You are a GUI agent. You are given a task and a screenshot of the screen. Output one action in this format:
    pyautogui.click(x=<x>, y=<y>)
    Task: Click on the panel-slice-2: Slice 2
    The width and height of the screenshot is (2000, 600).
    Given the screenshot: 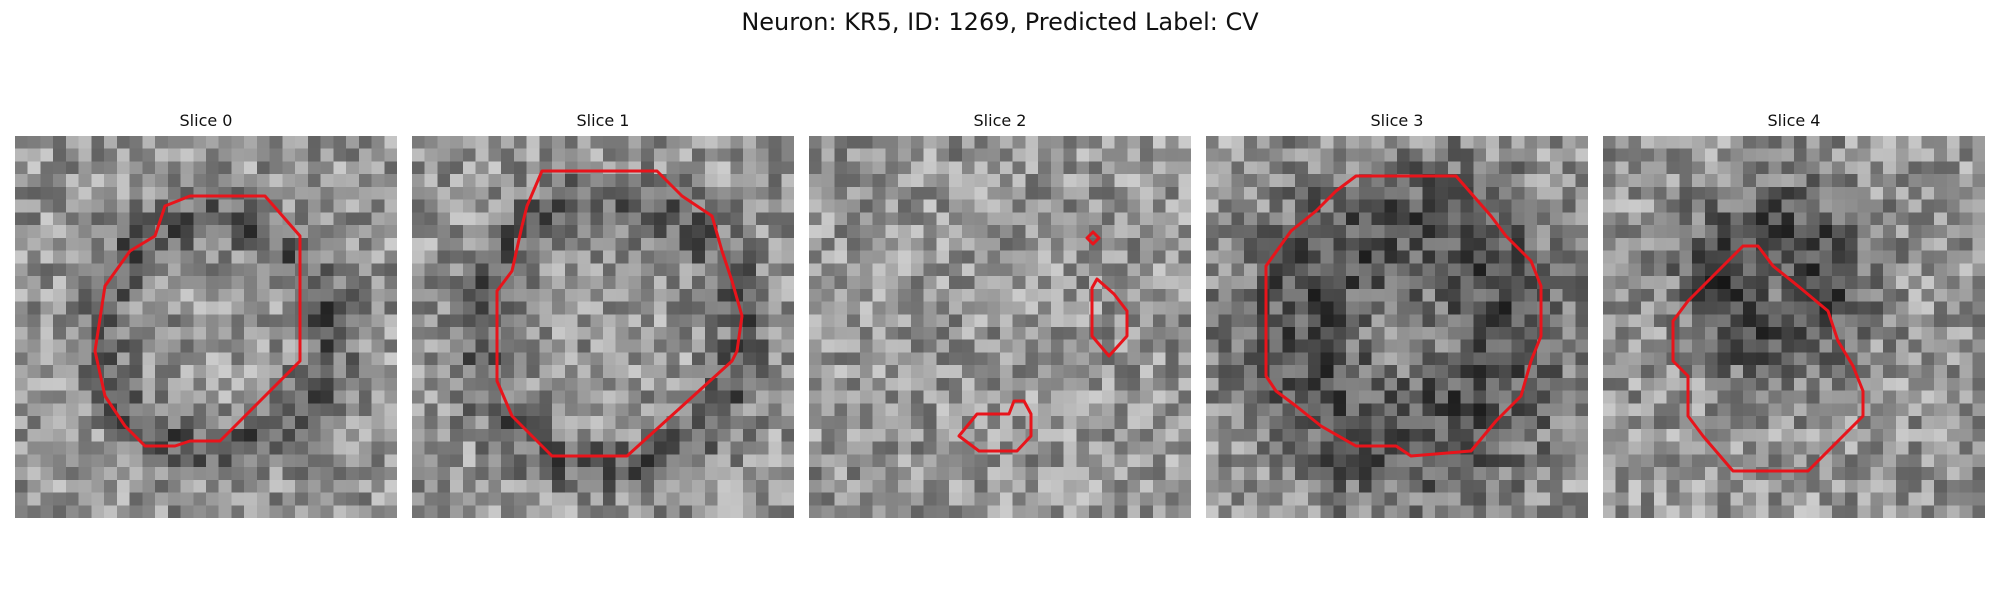 What is the action you would take?
    pyautogui.click(x=1000, y=314)
    